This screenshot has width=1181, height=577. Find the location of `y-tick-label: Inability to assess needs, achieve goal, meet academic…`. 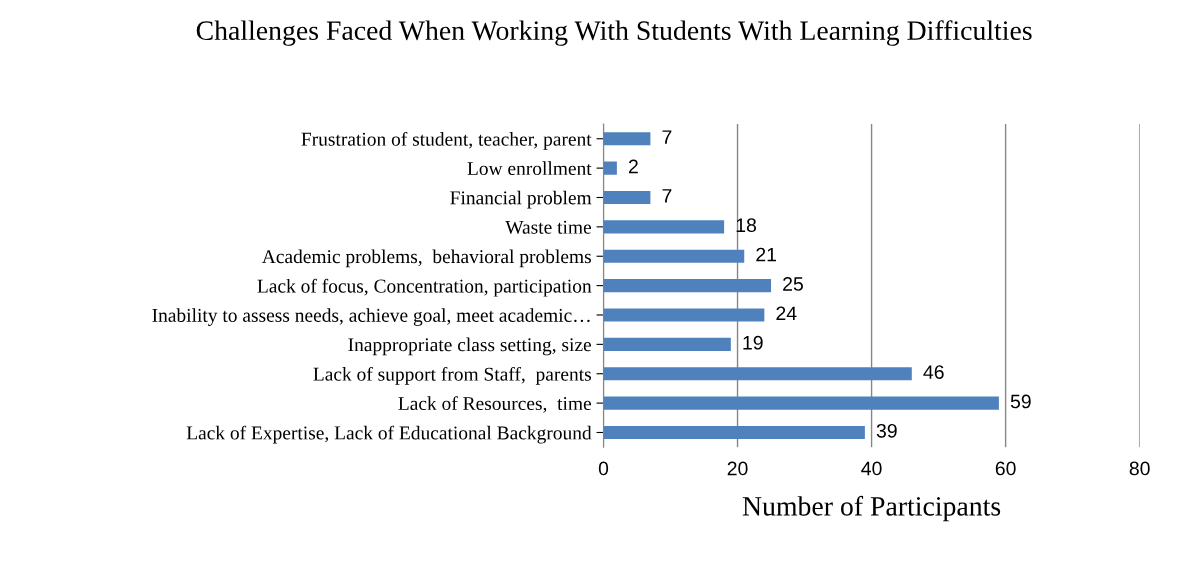

y-tick-label: Inability to assess needs, achieve goal, meet academic… is located at coordinates (371, 317).